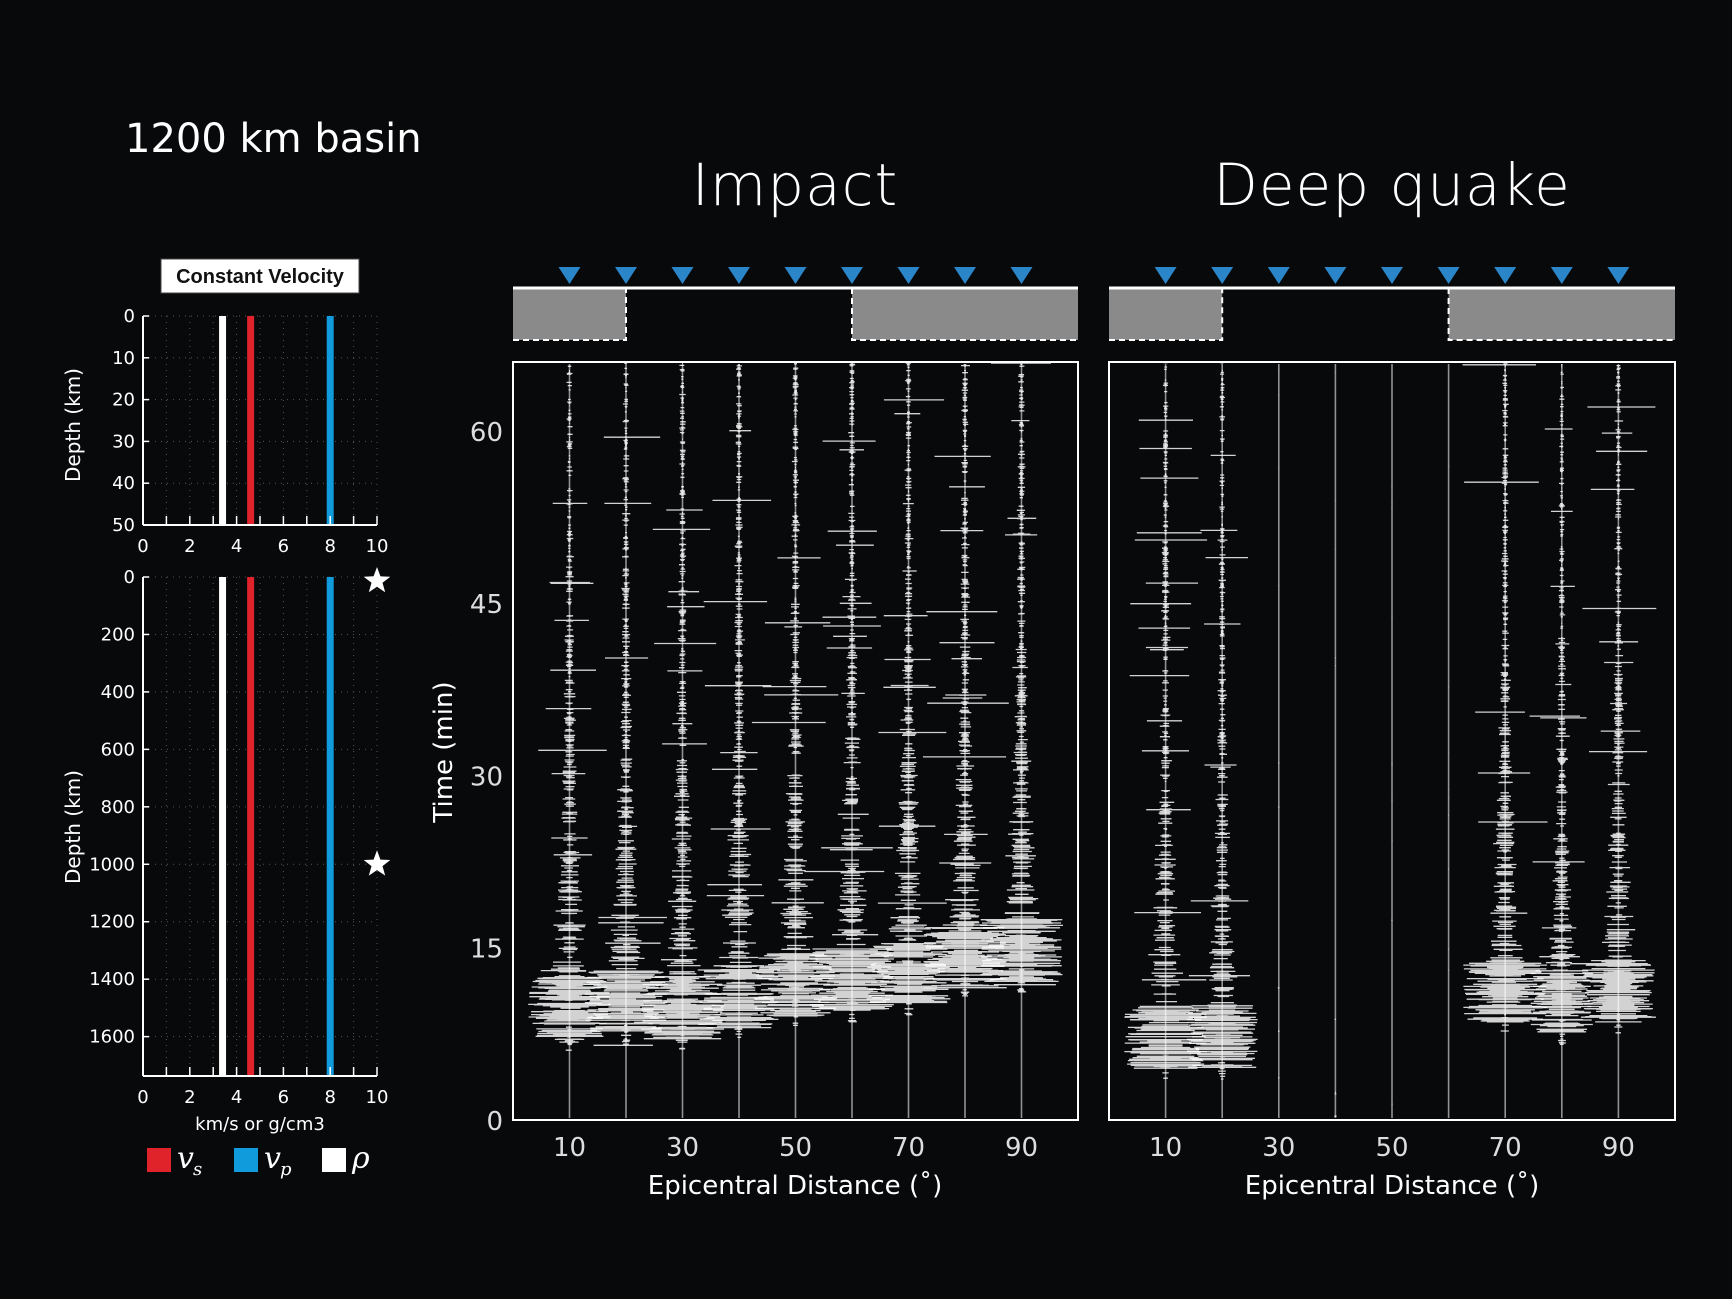 The height and width of the screenshot is (1299, 1732). I want to click on profile-axes: 0 2 4 6 8 10 0 10 20 30 40 50, so click(250, 431).